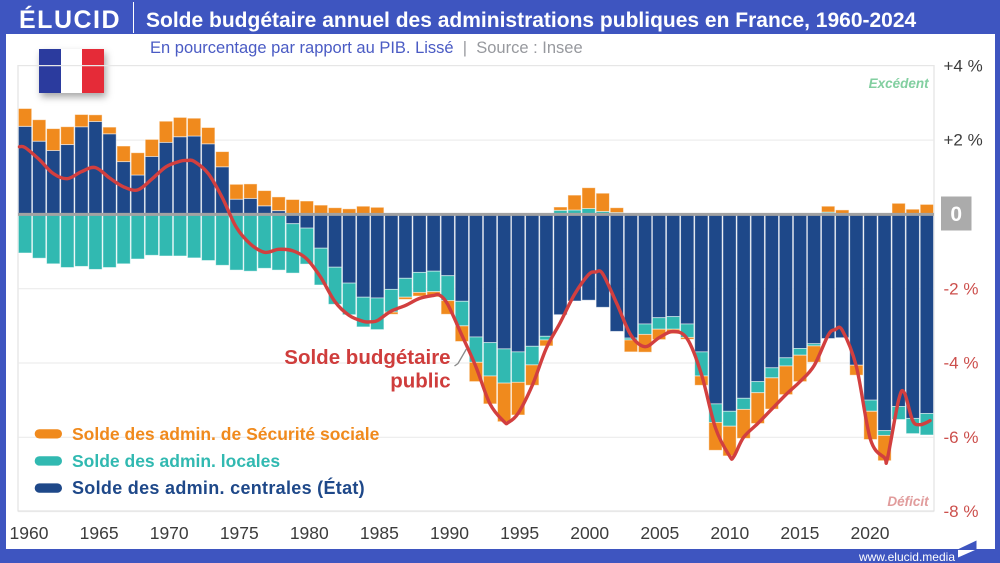 Image resolution: width=1000 pixels, height=563 pixels. What do you see at coordinates (239, 533) in the screenshot?
I see `svg-text: 1975` at bounding box center [239, 533].